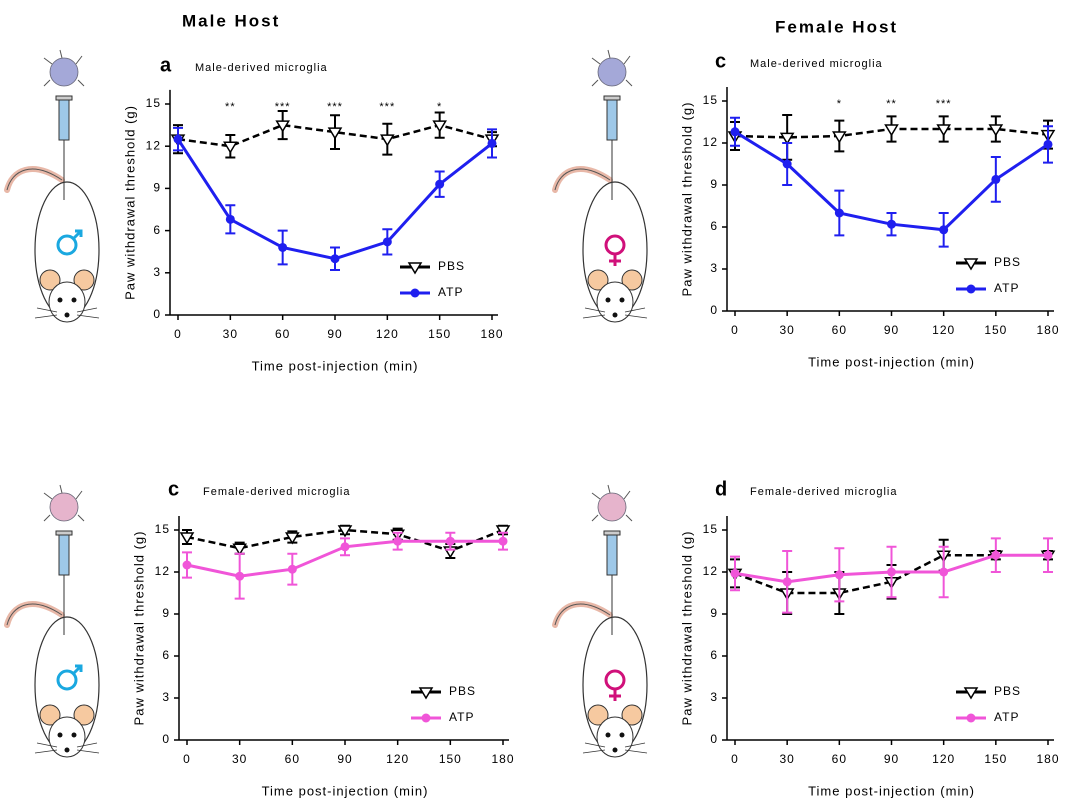 The width and height of the screenshot is (1073, 801). I want to click on microglia, so click(612, 507).